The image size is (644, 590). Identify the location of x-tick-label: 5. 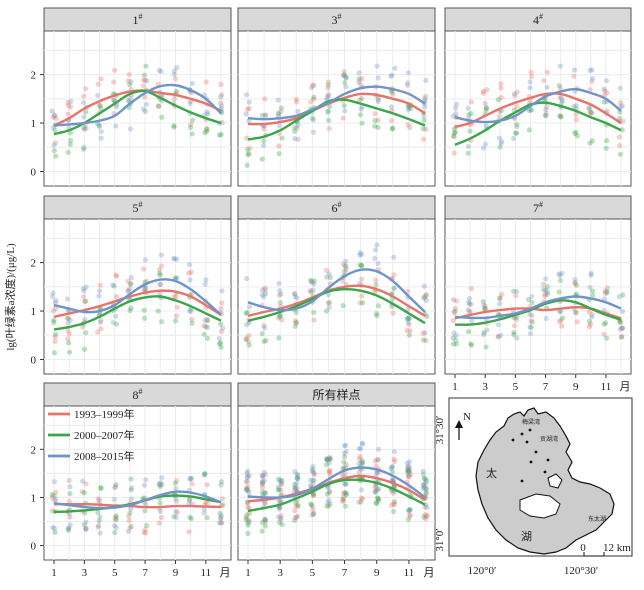
(115, 573).